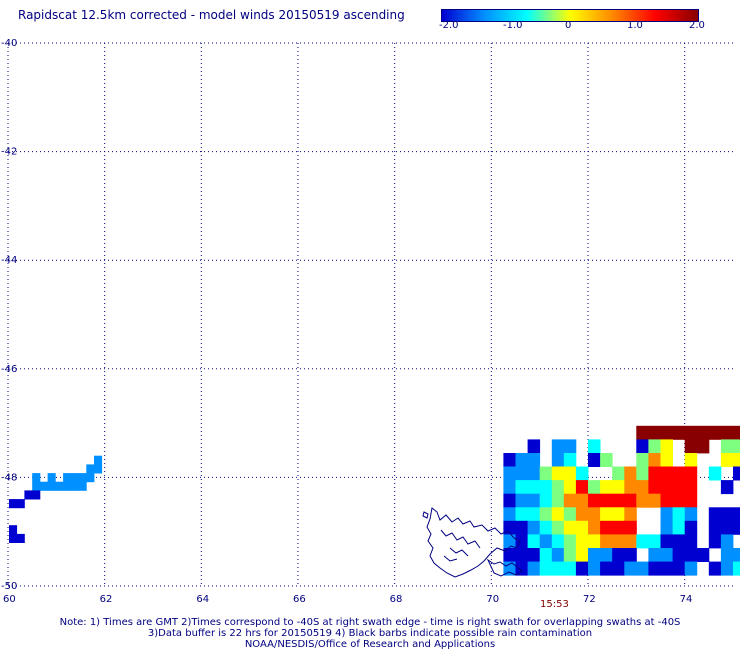 Image resolution: width=740 pixels, height=650 pixels. What do you see at coordinates (513, 25) in the screenshot?
I see `colorbar-label-neg1: -1.0` at bounding box center [513, 25].